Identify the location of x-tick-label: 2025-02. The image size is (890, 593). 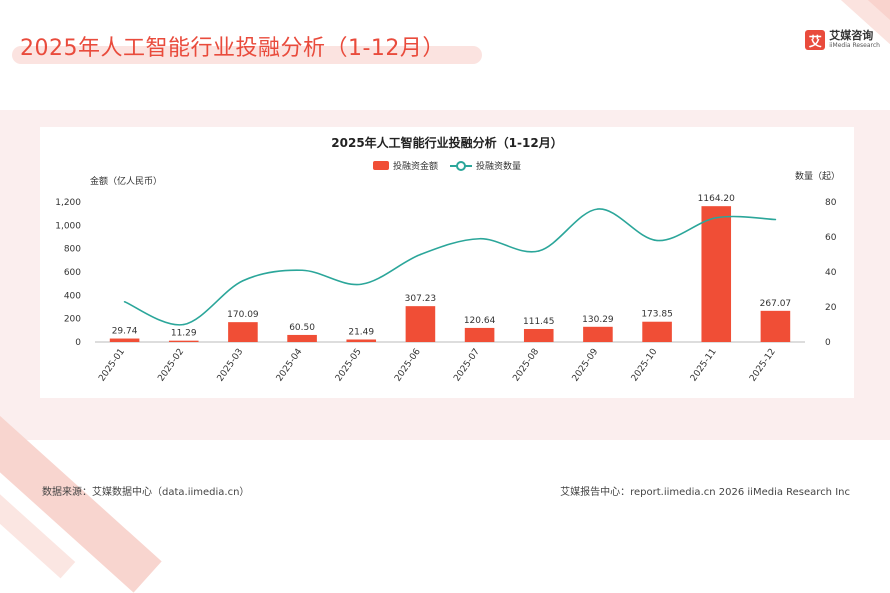
(171, 365).